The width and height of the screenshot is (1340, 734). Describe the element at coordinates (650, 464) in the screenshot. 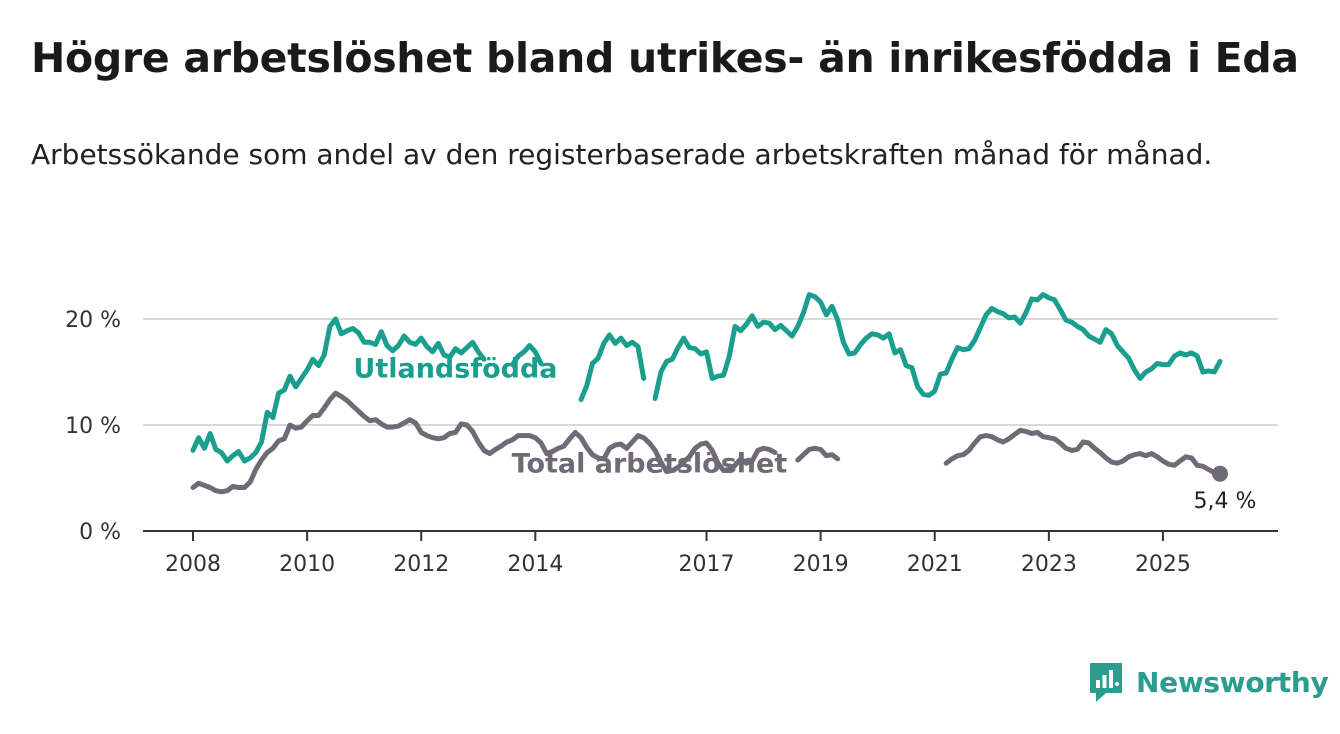

I see `series-label-total: Total arbetslöshet` at that location.